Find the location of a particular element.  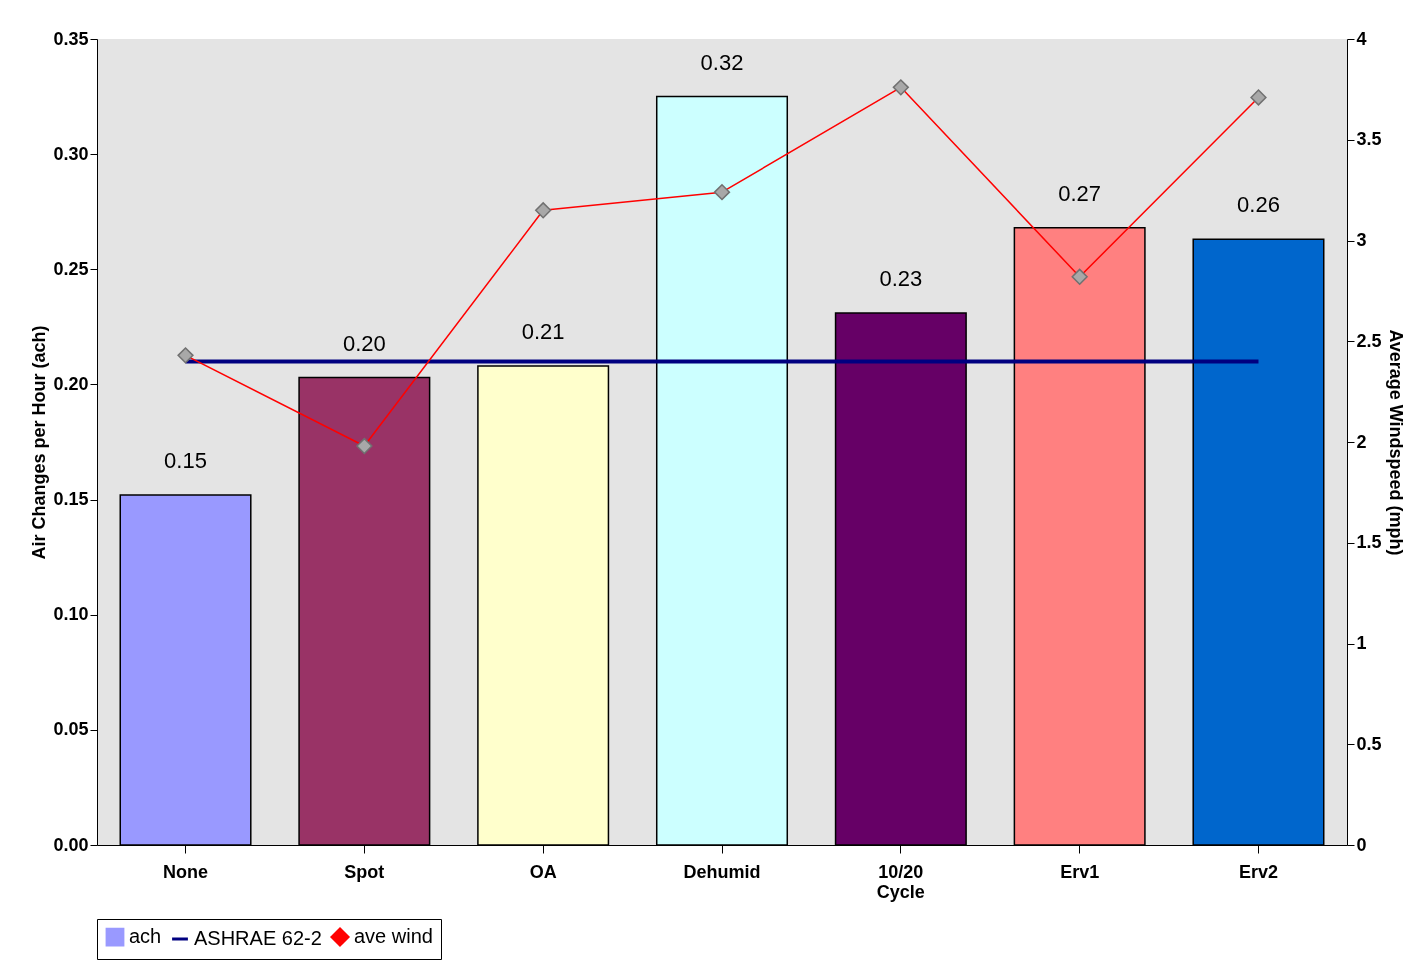

y-tick-label: 0.05 is located at coordinates (71, 729).